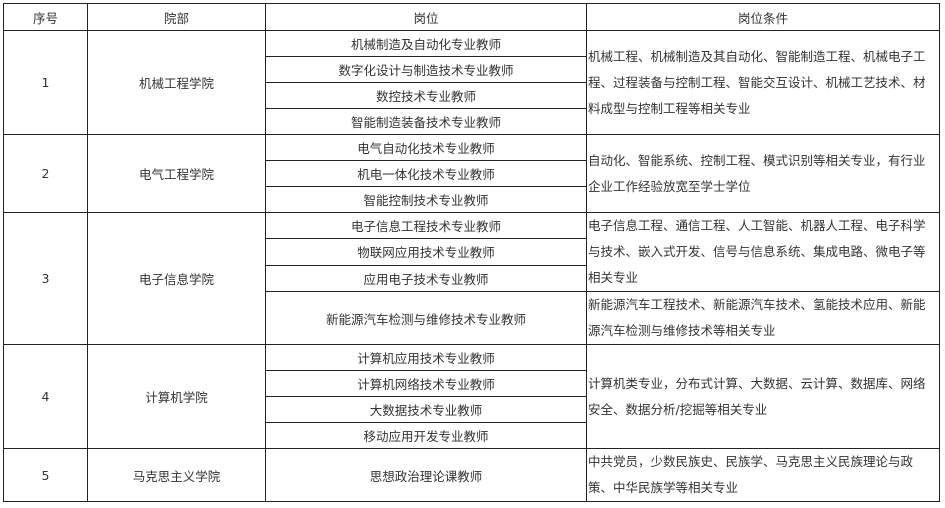  What do you see at coordinates (45, 17) in the screenshot?
I see `header-no: 序号` at bounding box center [45, 17].